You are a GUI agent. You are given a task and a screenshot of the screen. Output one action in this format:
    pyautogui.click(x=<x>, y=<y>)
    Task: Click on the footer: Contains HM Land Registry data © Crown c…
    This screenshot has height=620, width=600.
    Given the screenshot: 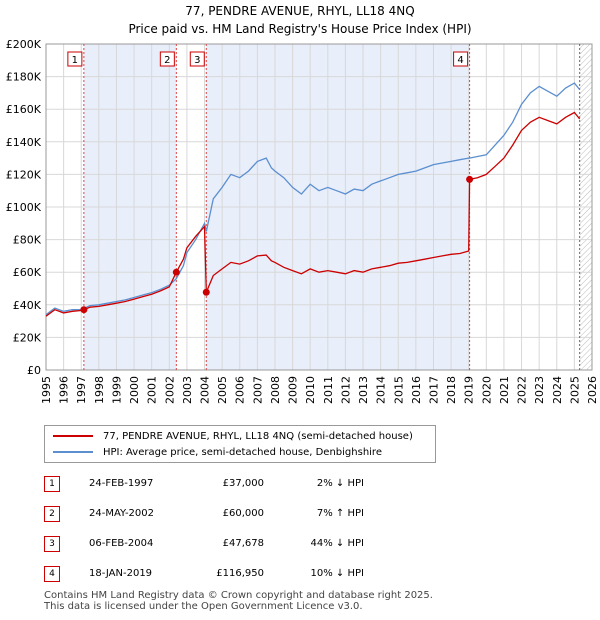 What is the action you would take?
    pyautogui.click(x=238, y=601)
    